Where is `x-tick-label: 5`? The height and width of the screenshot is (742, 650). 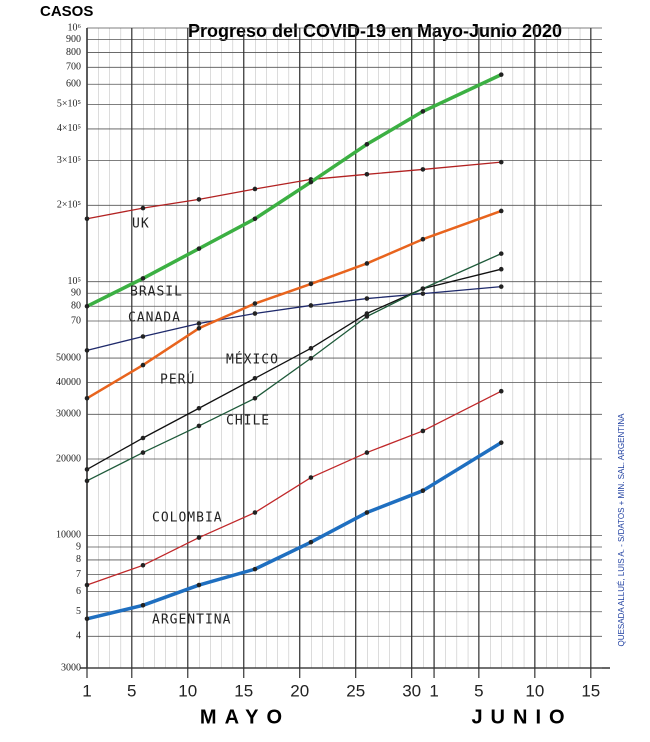
x-tick-label: 5 is located at coordinates (131, 690).